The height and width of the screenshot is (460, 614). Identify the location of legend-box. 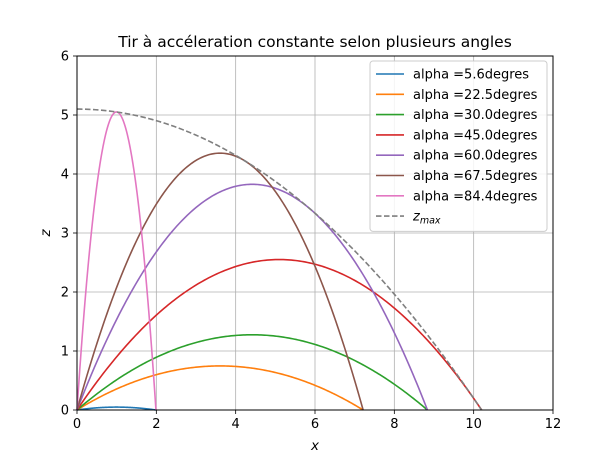
(458, 146).